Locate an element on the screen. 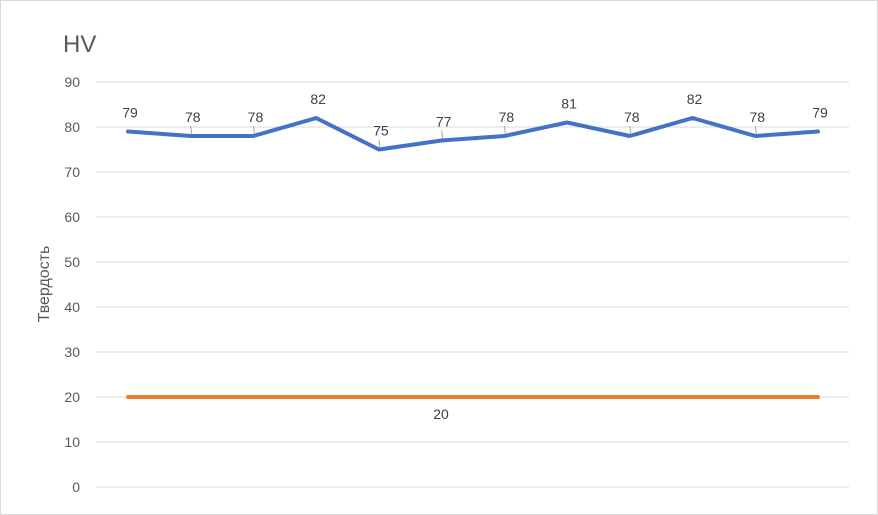  y-tick-label: 0 is located at coordinates (76, 487).